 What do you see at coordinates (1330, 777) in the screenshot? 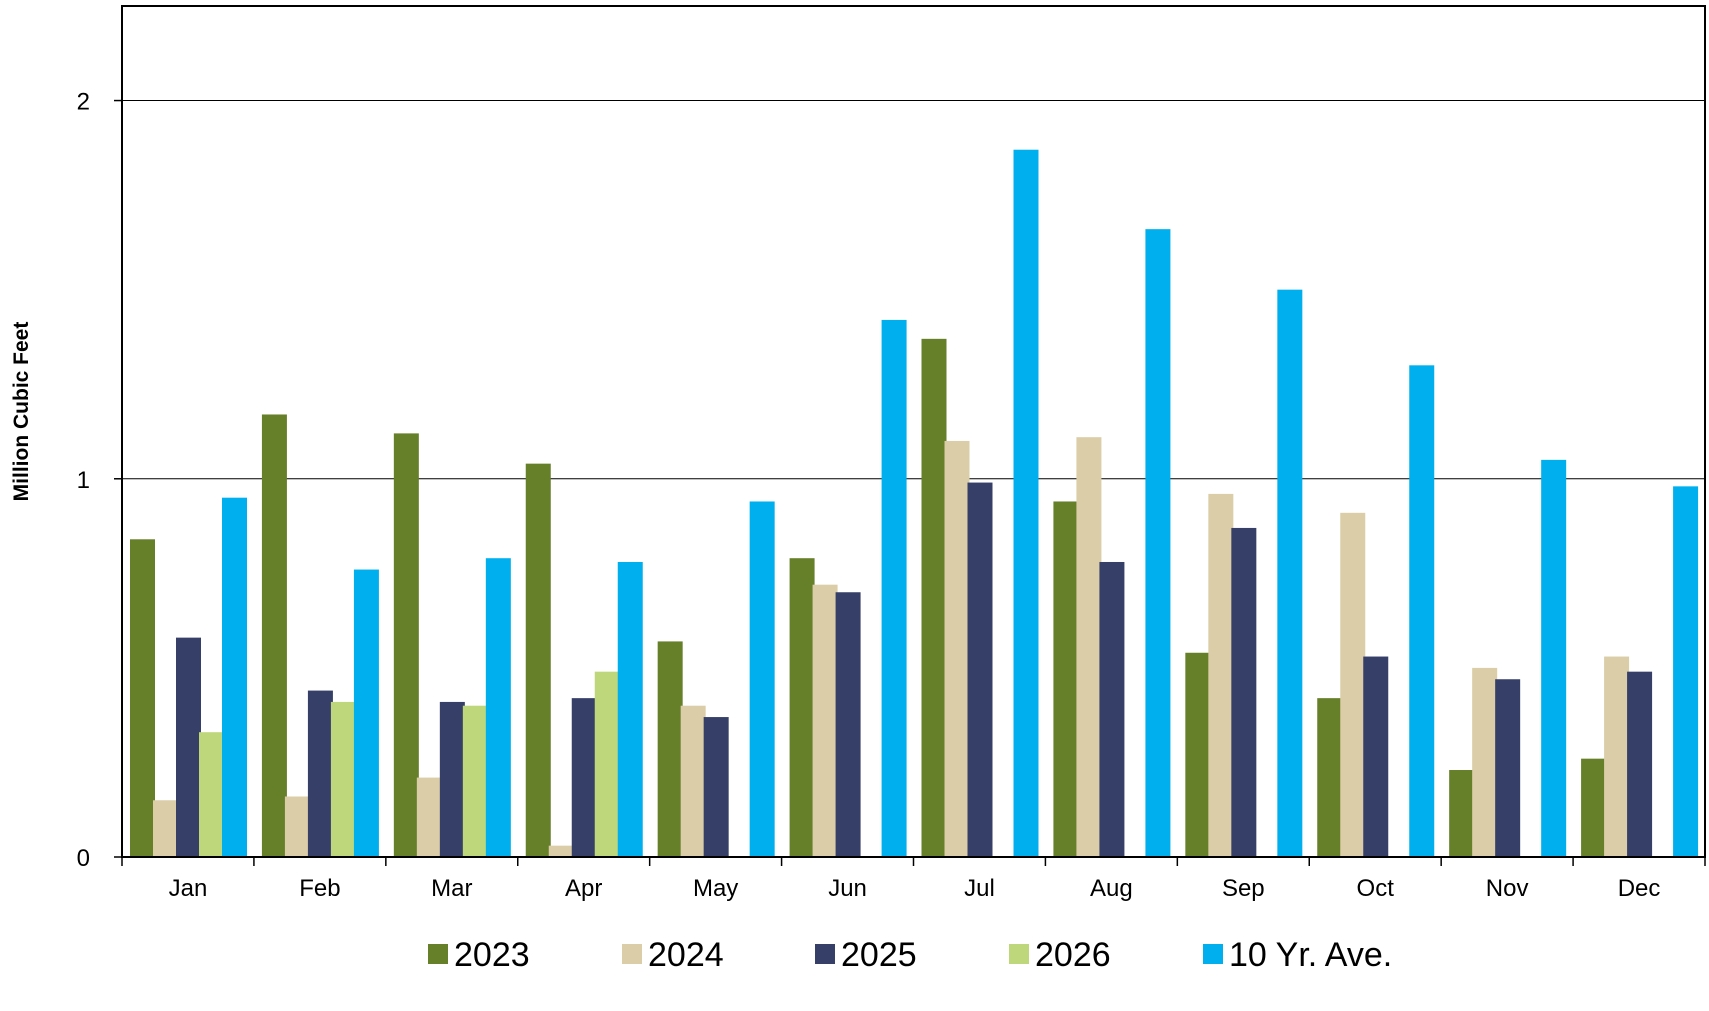
I see `bar-2023-oct` at bounding box center [1330, 777].